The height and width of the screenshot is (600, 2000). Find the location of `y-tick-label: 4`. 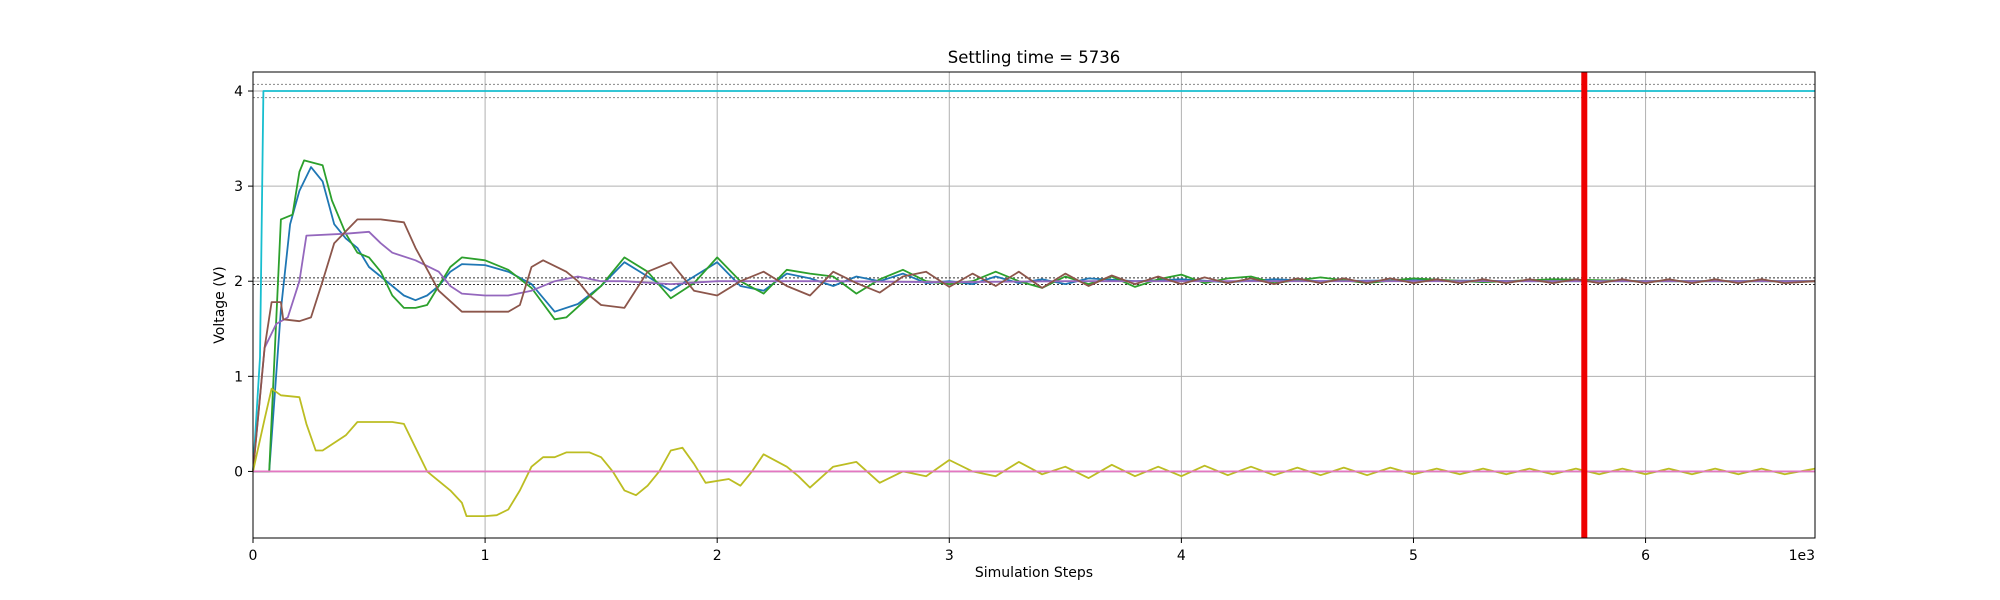

y-tick-label: 4 is located at coordinates (238, 92).